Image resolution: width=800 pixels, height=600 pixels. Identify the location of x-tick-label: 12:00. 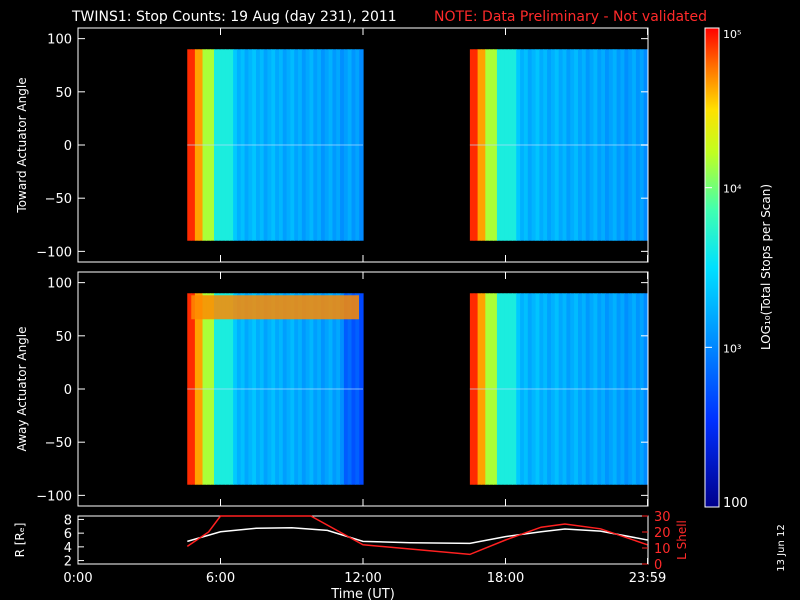
(362, 578).